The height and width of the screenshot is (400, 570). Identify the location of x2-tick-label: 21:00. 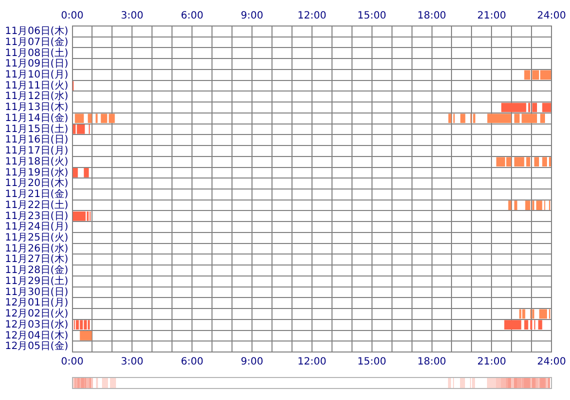
(491, 362).